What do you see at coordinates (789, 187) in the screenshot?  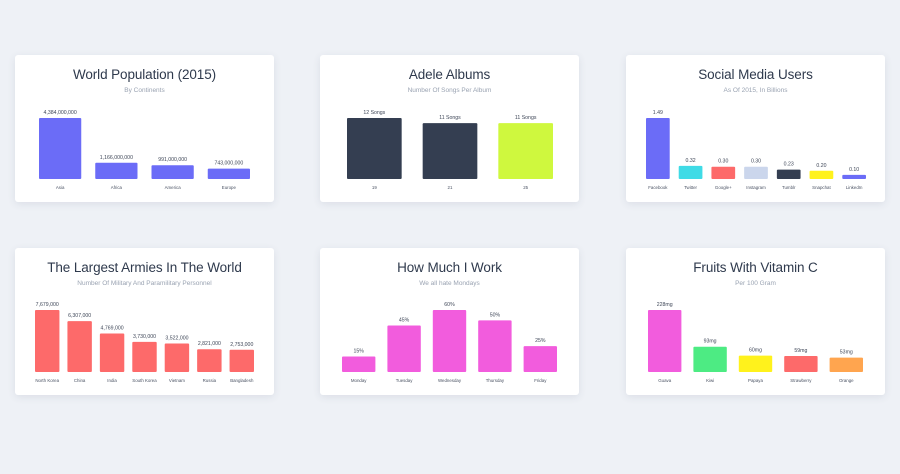 I see `tick-label-tumblr: Tumblr` at bounding box center [789, 187].